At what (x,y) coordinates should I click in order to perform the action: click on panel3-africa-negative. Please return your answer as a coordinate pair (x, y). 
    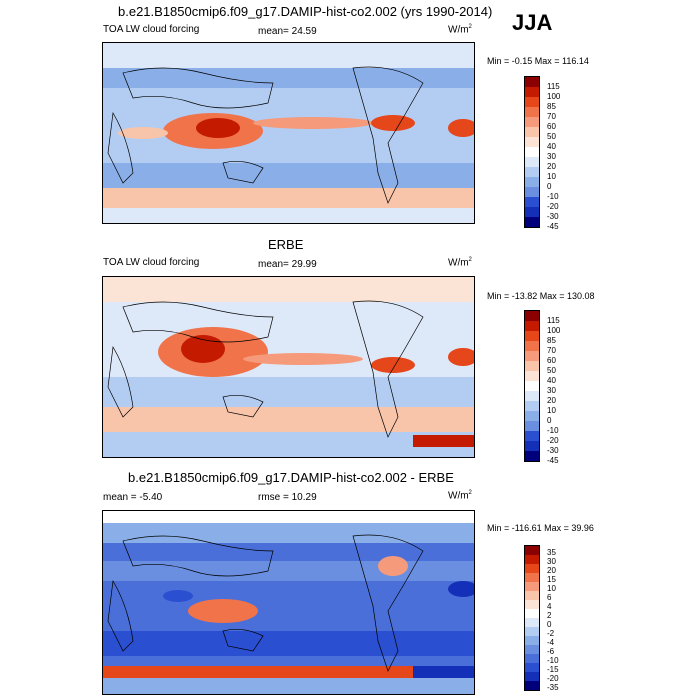
    Looking at the image, I should click on (461, 589).